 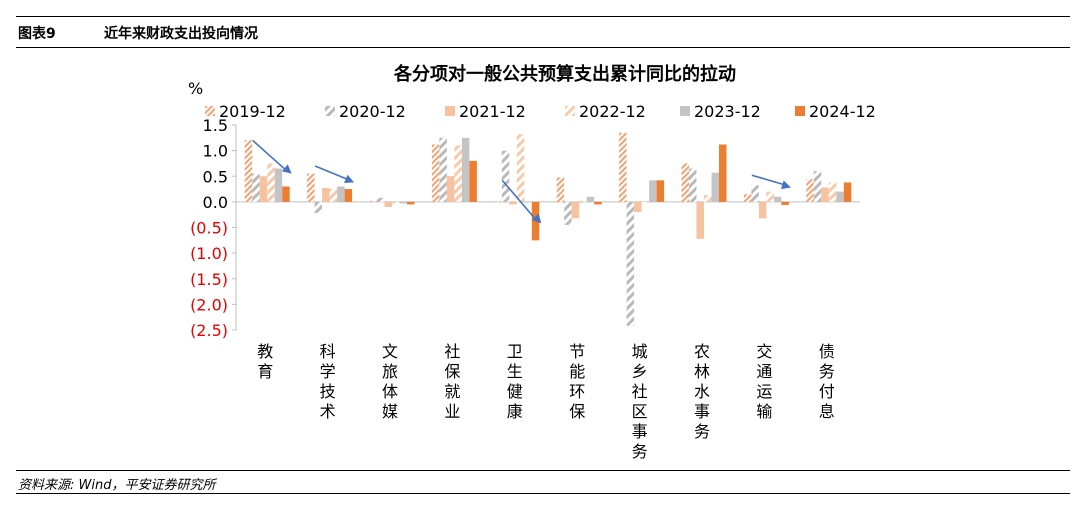 I want to click on legend-label: 2019-12, so click(x=252, y=111).